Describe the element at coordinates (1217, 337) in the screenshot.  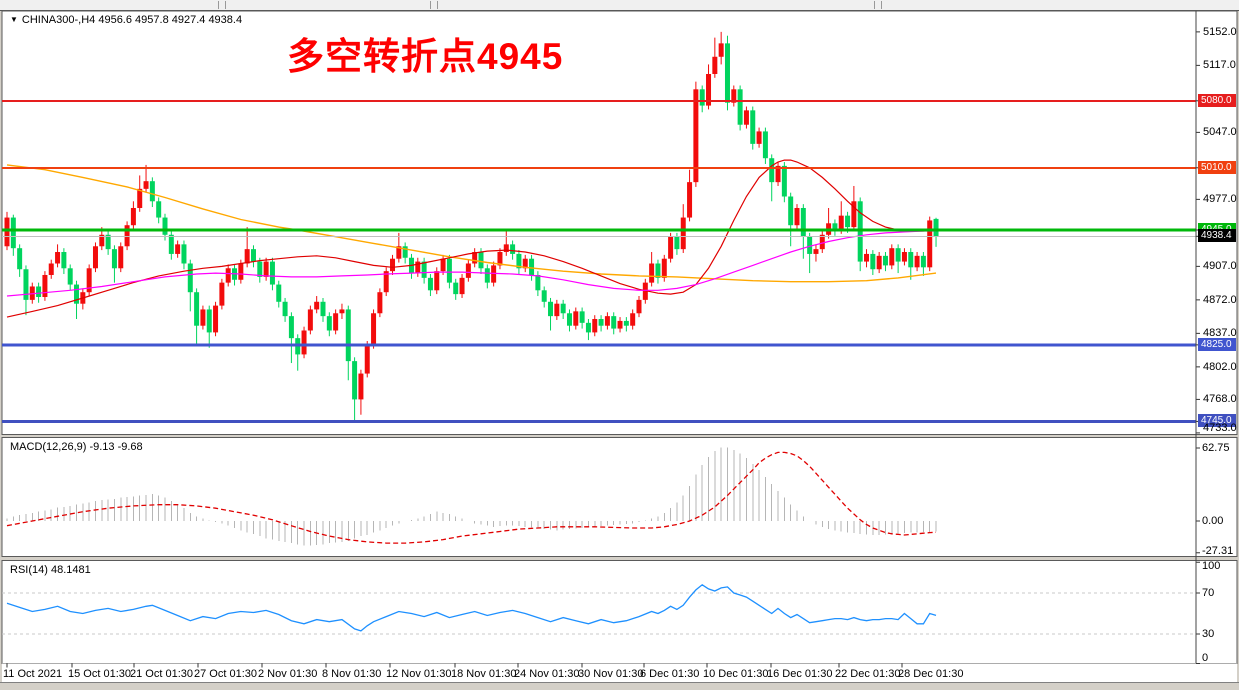
I see `price-axis-scale` at that location.